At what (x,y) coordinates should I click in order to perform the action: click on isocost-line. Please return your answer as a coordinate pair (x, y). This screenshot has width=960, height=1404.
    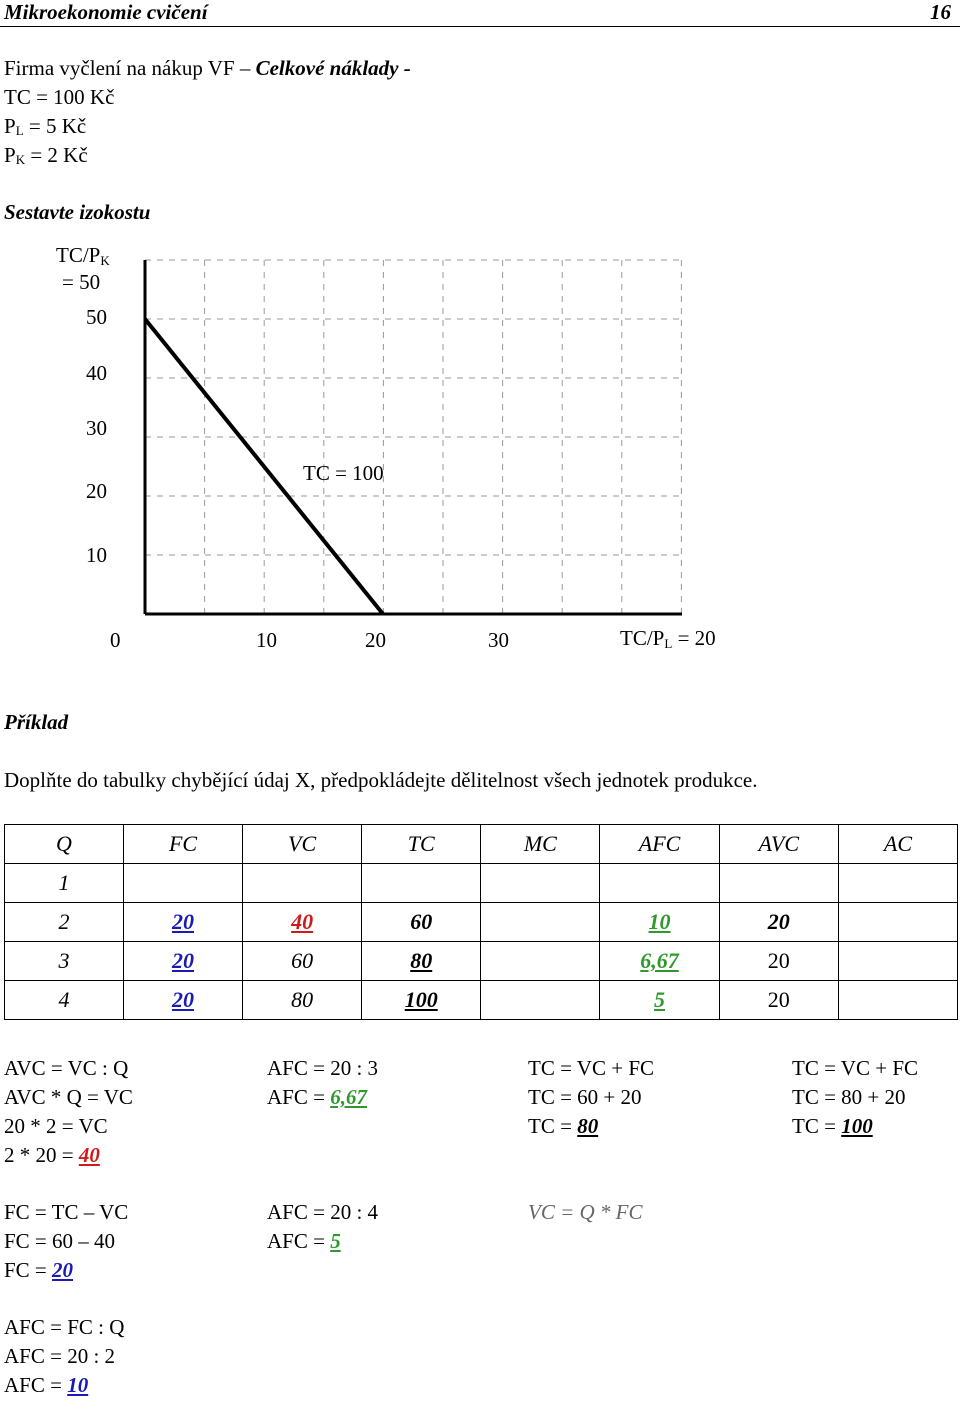
    Looking at the image, I should click on (264, 466).